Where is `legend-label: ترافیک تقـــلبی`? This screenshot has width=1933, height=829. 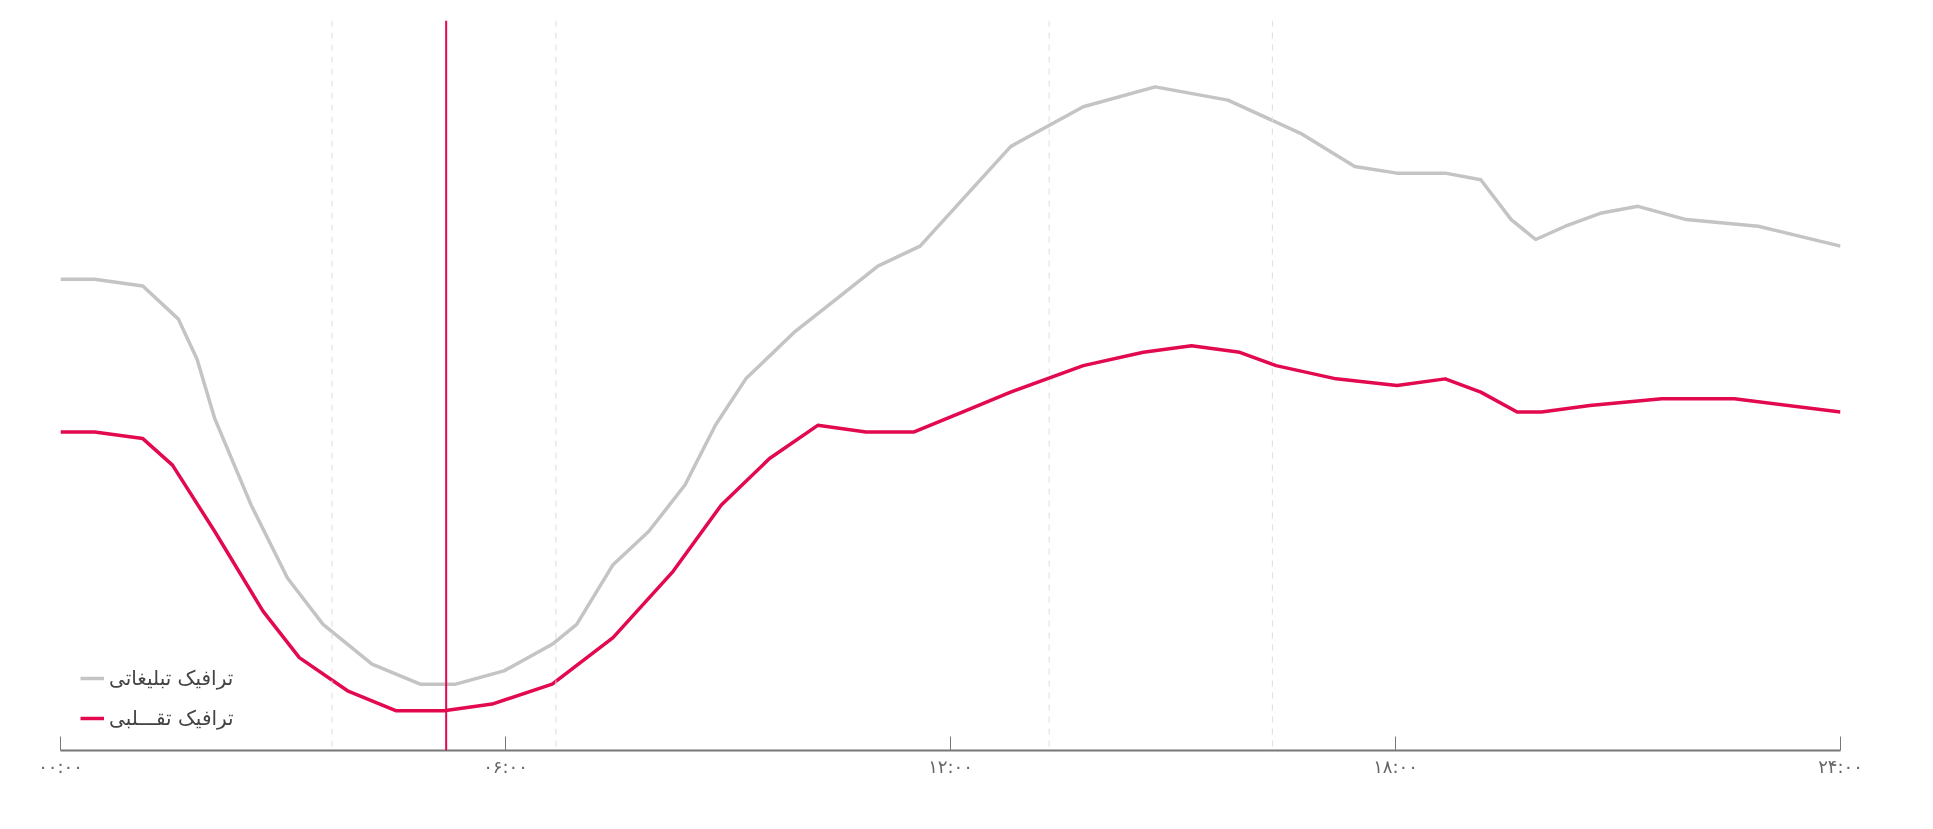 legend-label: ترافیک تقـــلبی is located at coordinates (171, 718).